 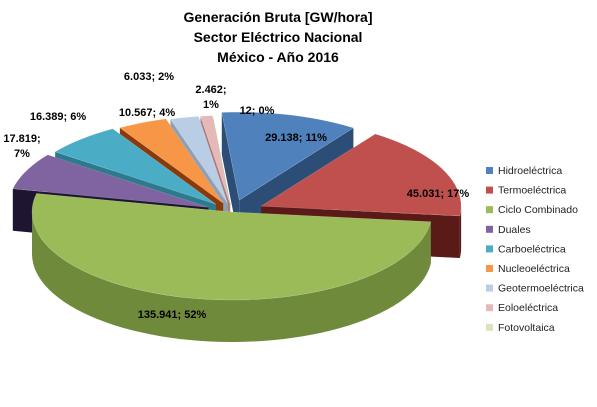 I want to click on legend-label: Hidroeléctrica, so click(x=530, y=171).